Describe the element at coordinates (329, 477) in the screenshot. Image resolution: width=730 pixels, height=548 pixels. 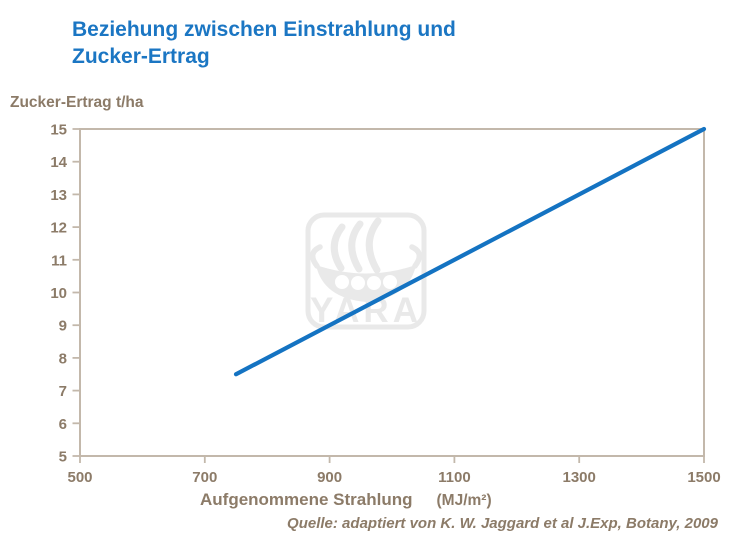
I see `x-tick-label: 900` at that location.